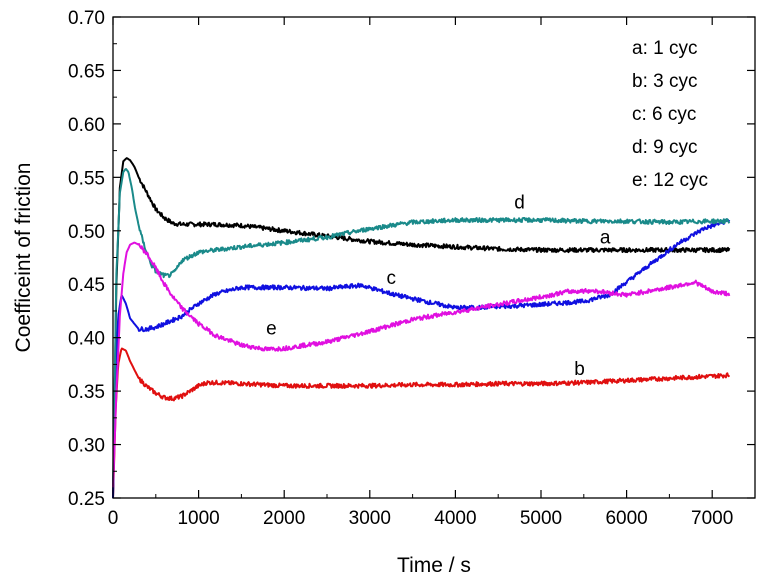  What do you see at coordinates (86, 392) in the screenshot?
I see `y-tick-label: 0.35` at bounding box center [86, 392].